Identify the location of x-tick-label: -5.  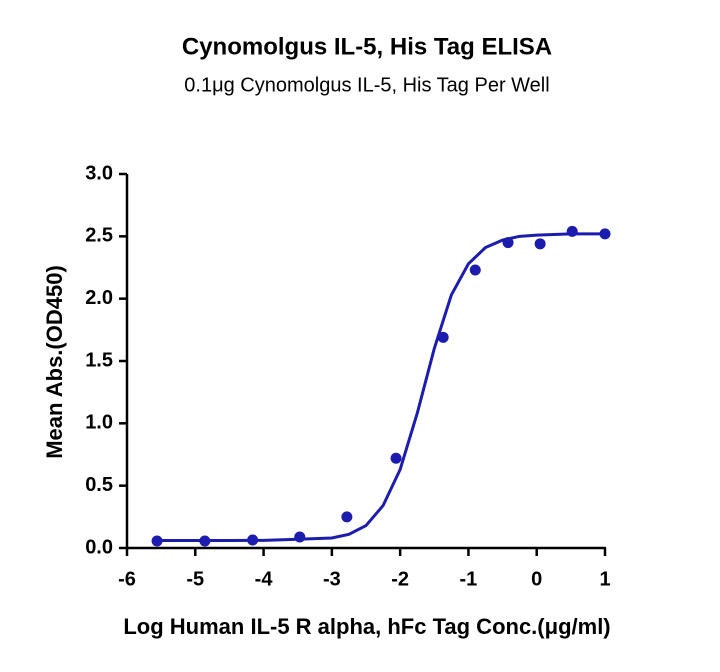
(195, 579).